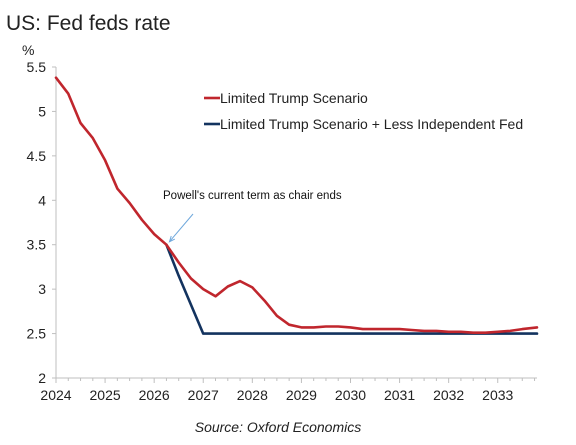 The image size is (576, 445). Describe the element at coordinates (350, 395) in the screenshot. I see `x-tick-label: 2030` at that location.